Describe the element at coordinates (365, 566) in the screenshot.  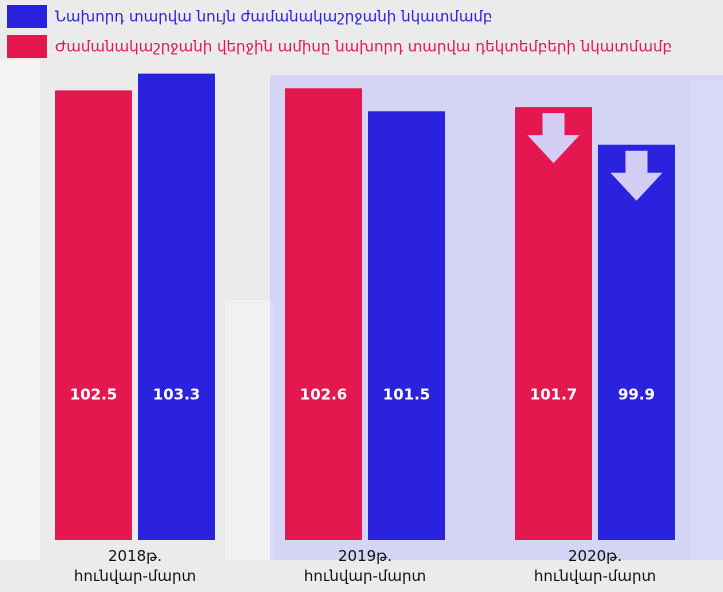
I see `x-tick-label: 2019թ. հունվար-մարտ` at that location.